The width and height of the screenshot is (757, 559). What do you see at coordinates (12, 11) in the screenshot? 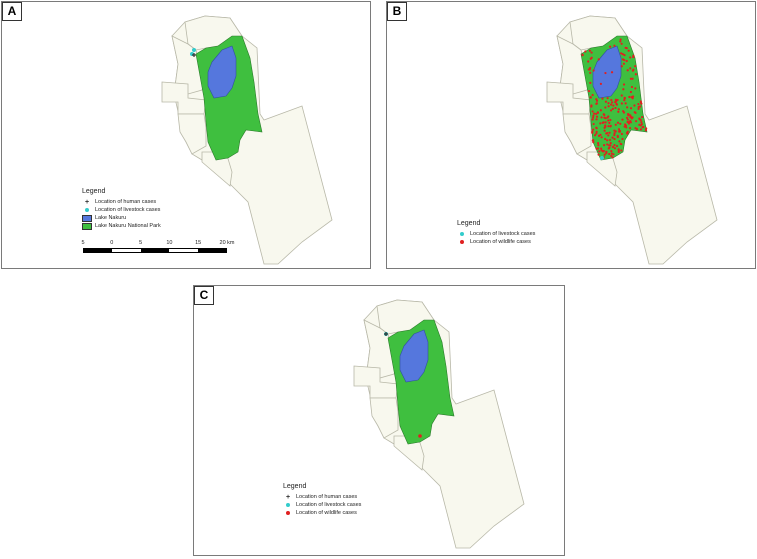
I see `panel-a-letter: A` at bounding box center [12, 11].